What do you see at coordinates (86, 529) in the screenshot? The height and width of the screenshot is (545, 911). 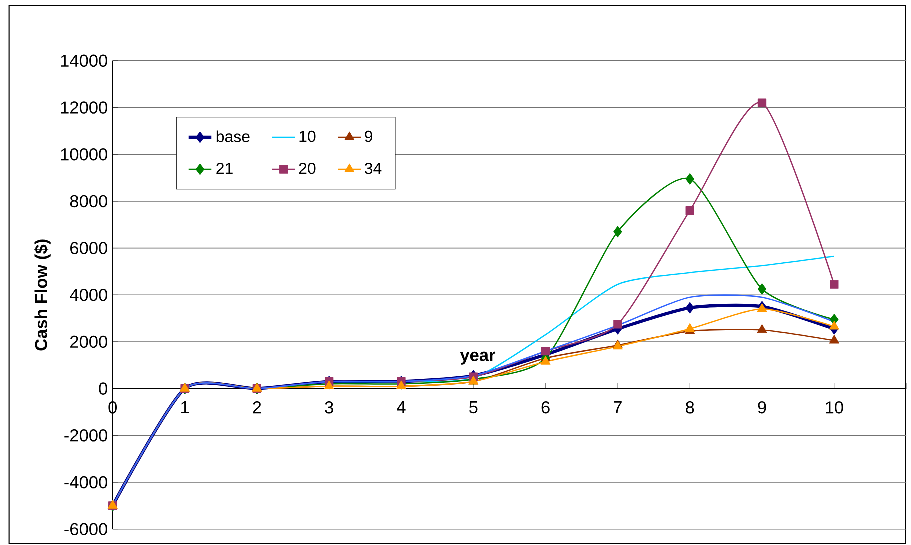 I see `y-tick-label: -6000` at bounding box center [86, 529].